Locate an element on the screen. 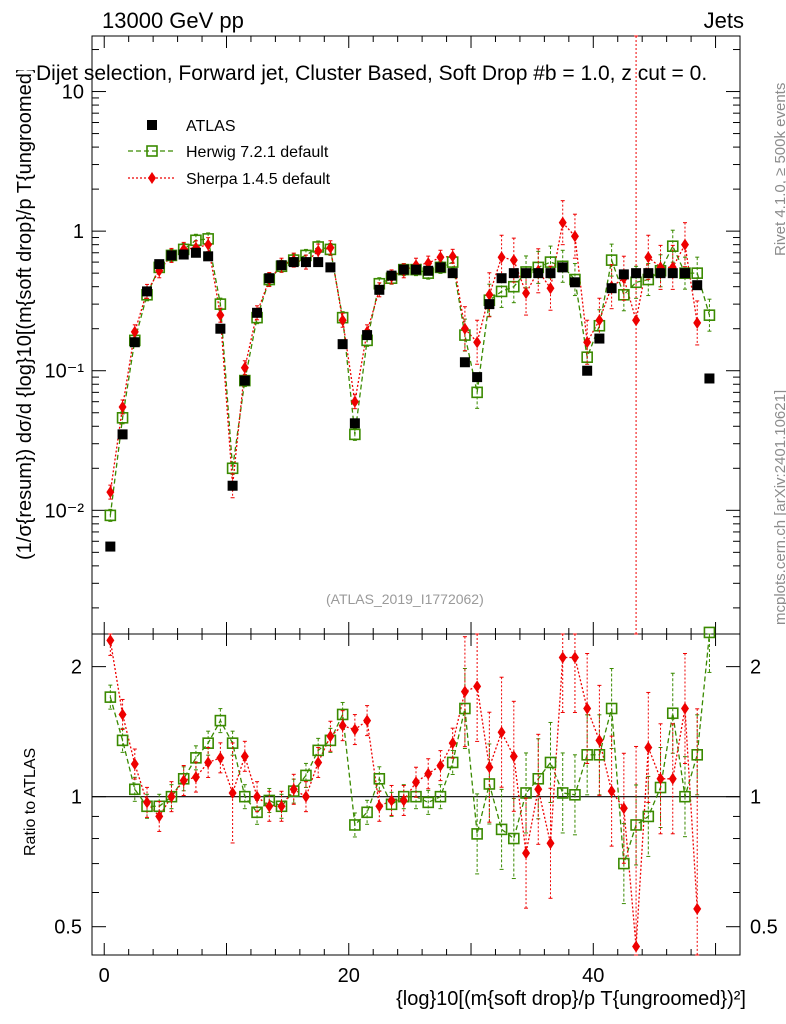  legend-sherpa-marker is located at coordinates (152, 178).